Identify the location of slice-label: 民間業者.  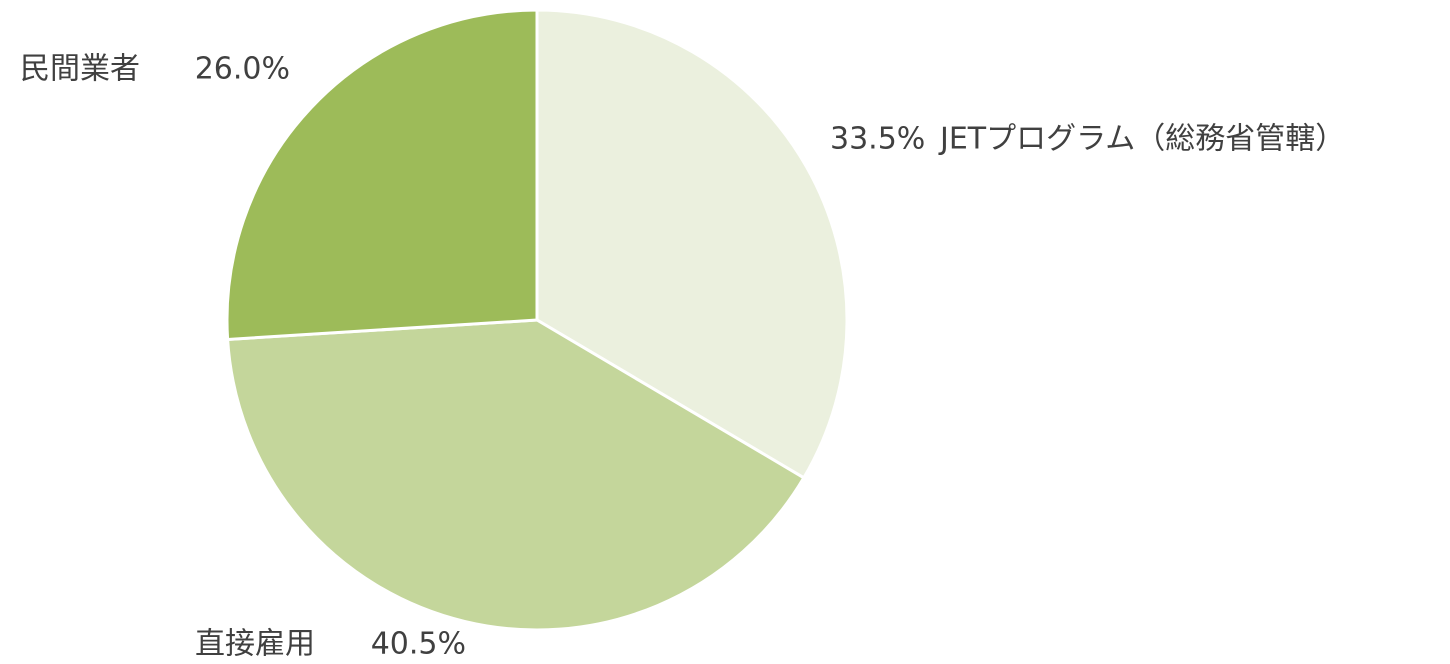
(80, 69).